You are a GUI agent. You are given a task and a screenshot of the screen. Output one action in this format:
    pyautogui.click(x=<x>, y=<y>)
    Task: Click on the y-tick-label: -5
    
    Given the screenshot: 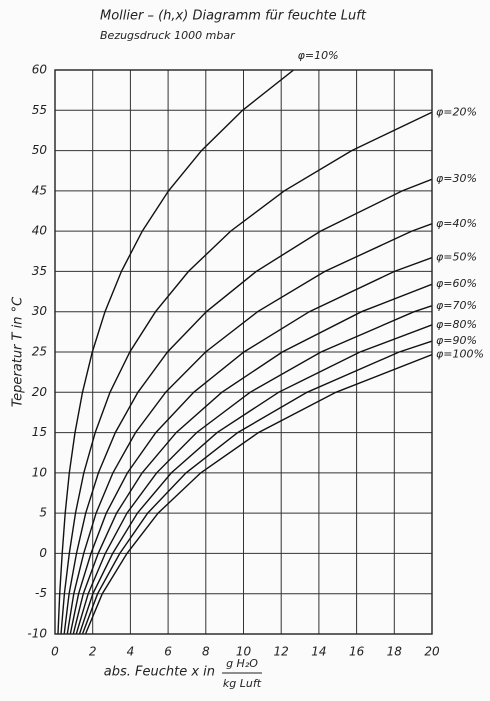 What is the action you would take?
    pyautogui.click(x=41, y=593)
    